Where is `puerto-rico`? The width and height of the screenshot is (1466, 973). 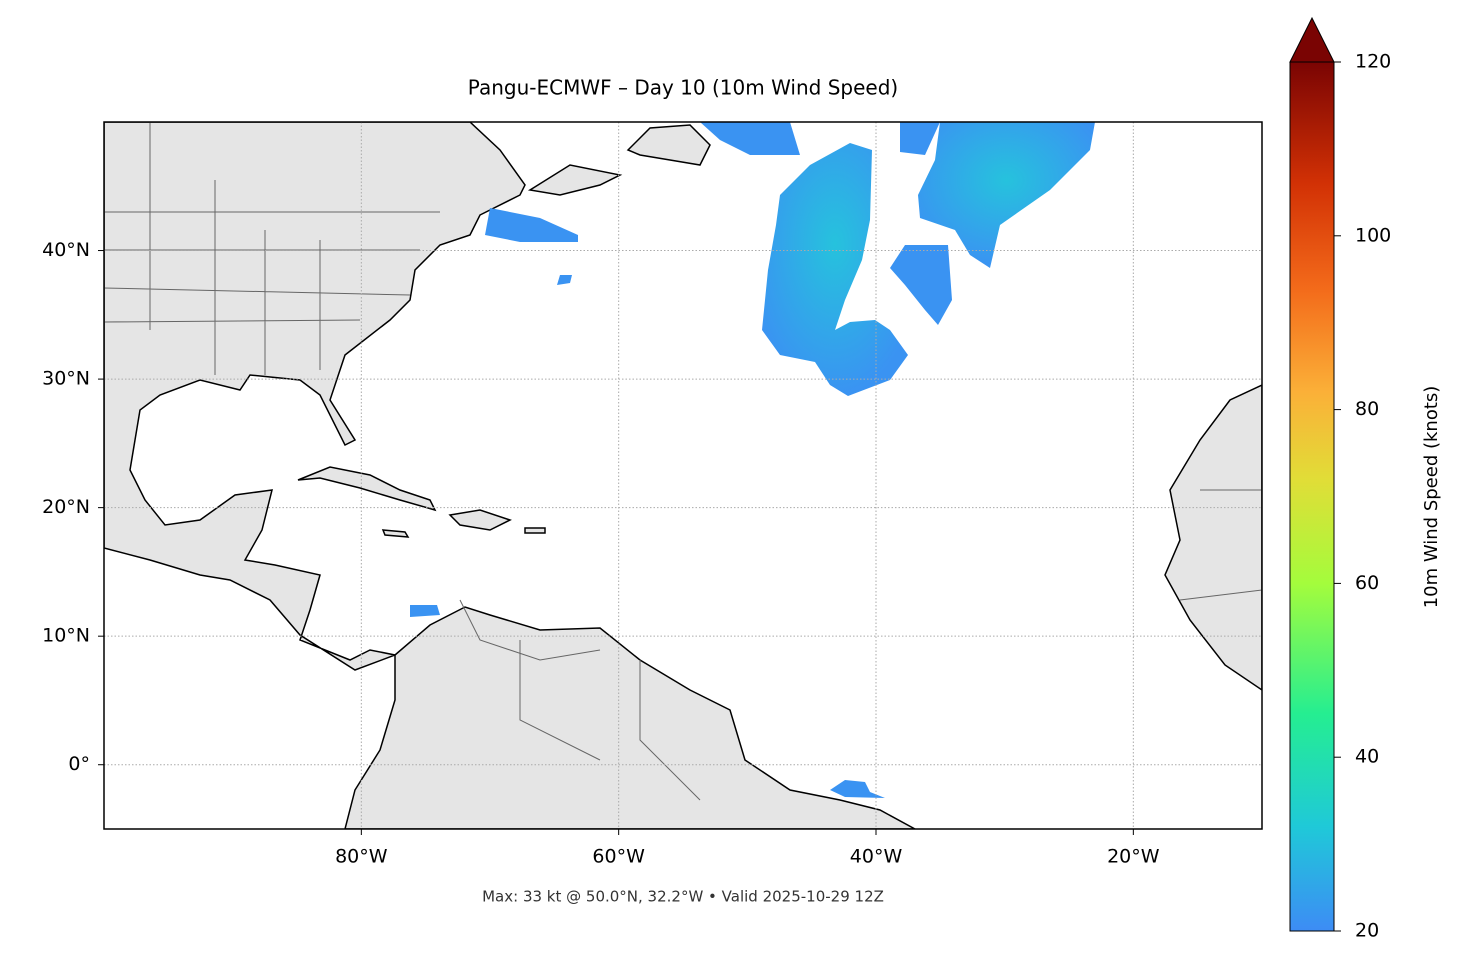 puerto-rico is located at coordinates (535, 530).